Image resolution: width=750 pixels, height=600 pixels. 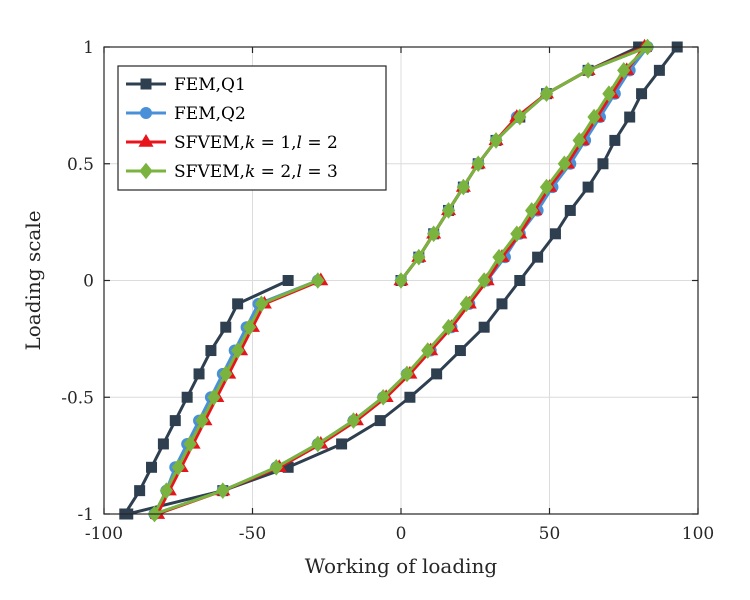 I want to click on legend-entry-2: FEM,Q2, so click(x=186, y=114).